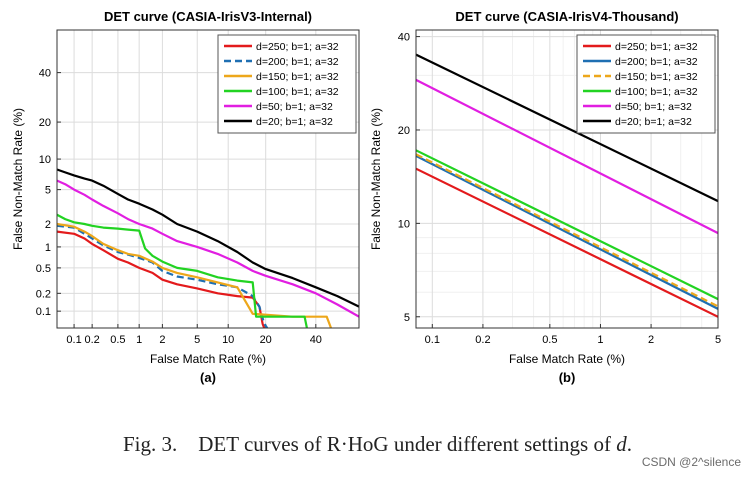  I want to click on watermark: CSDN @2^silence, so click(691, 462).